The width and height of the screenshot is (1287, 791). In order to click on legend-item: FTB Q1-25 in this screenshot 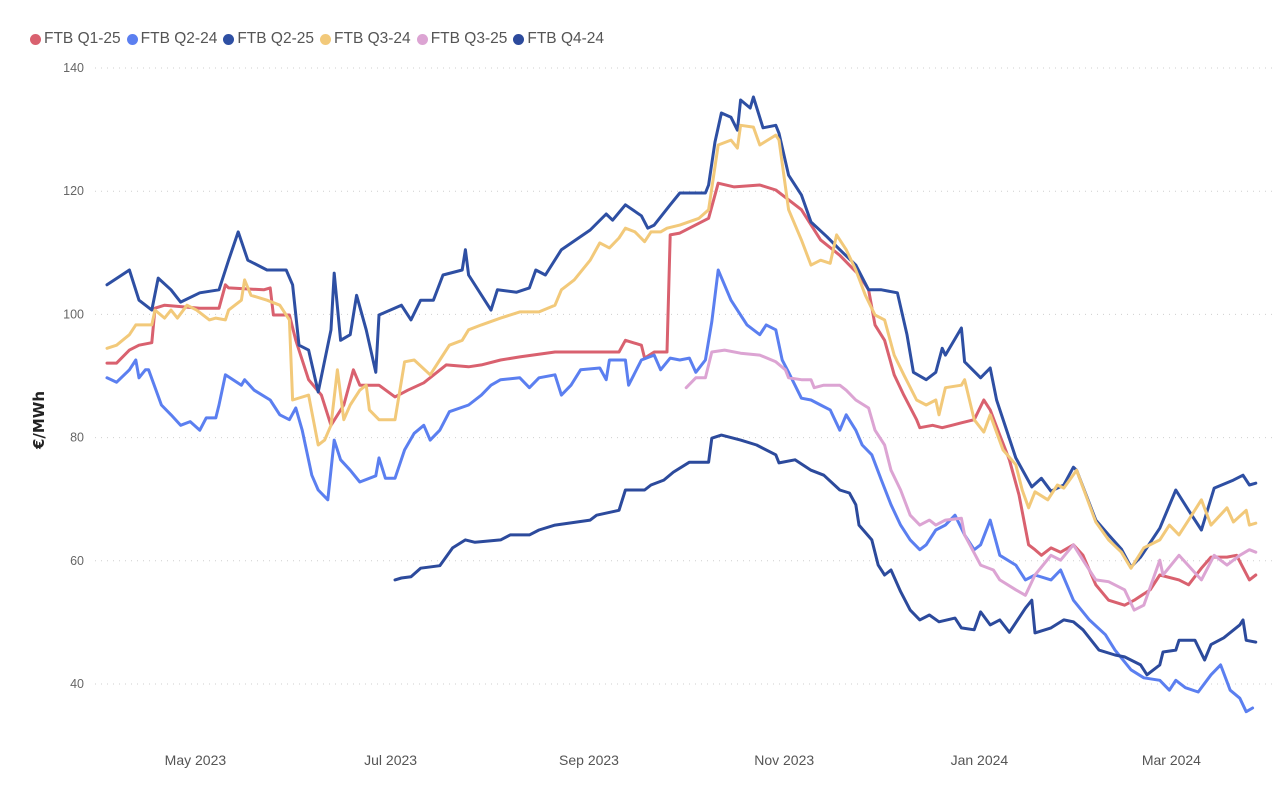, I will do `click(75, 39)`.